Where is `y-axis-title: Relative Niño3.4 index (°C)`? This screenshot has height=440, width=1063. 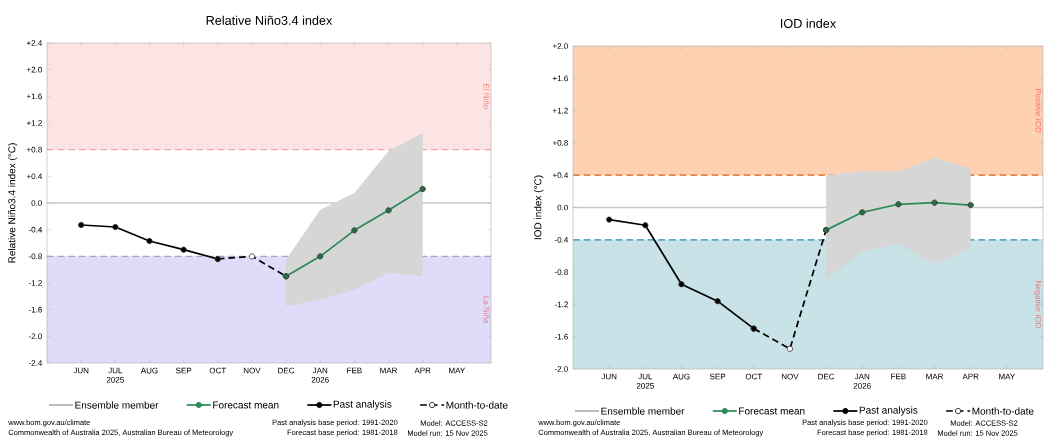
y-axis-title: Relative Niño3.4 index (°C) is located at coordinates (13, 203).